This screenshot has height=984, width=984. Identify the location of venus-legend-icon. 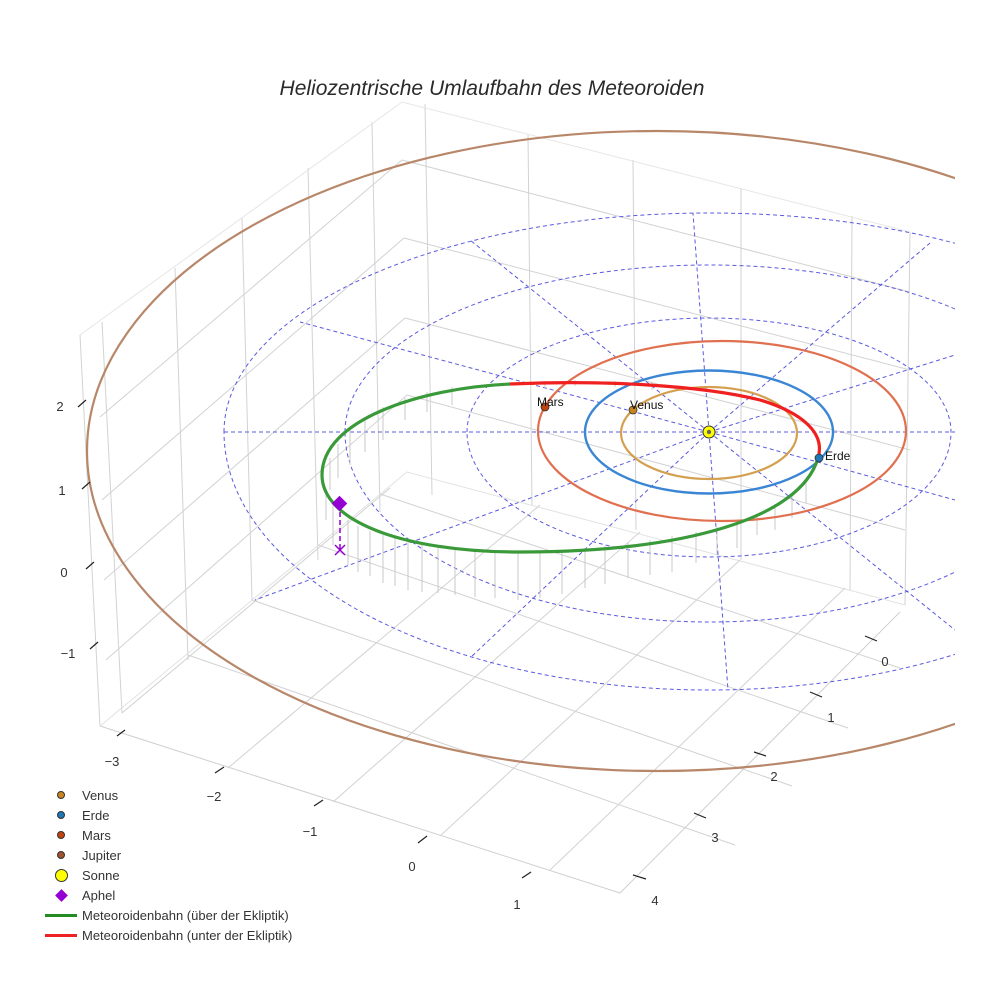
(61, 795).